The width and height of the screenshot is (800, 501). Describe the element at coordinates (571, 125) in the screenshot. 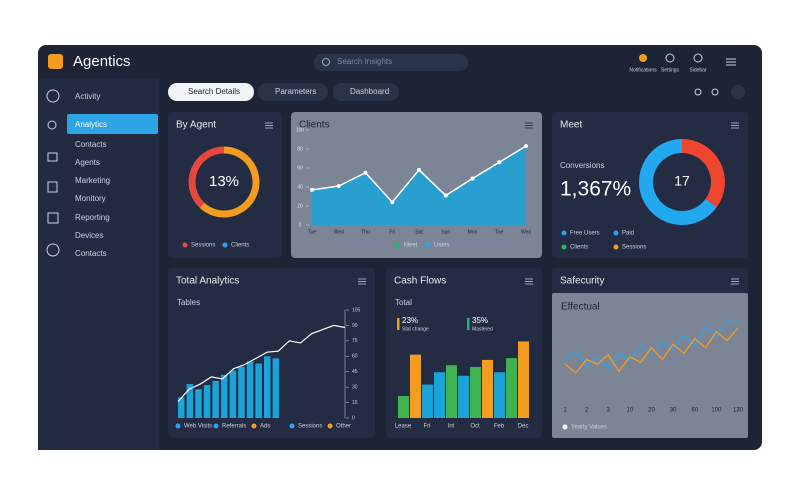

I see `panel-title: Meet` at that location.